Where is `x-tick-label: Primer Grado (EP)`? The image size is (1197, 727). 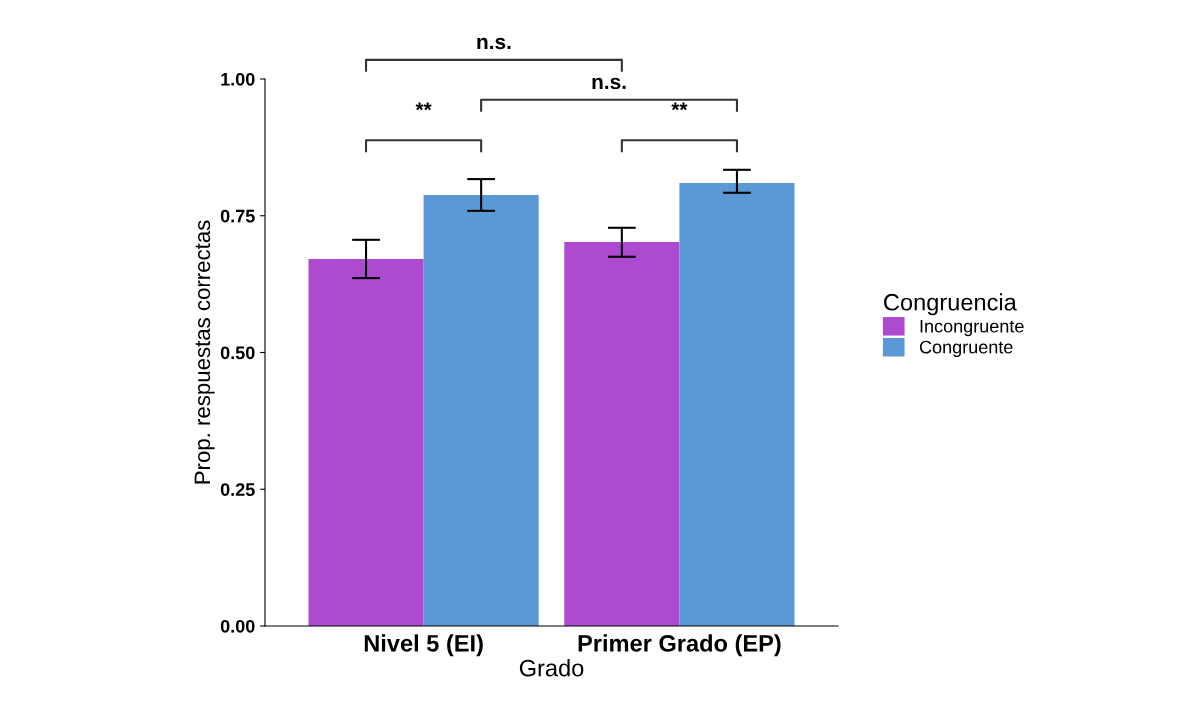
x-tick-label: Primer Grado (EP) is located at coordinates (679, 645).